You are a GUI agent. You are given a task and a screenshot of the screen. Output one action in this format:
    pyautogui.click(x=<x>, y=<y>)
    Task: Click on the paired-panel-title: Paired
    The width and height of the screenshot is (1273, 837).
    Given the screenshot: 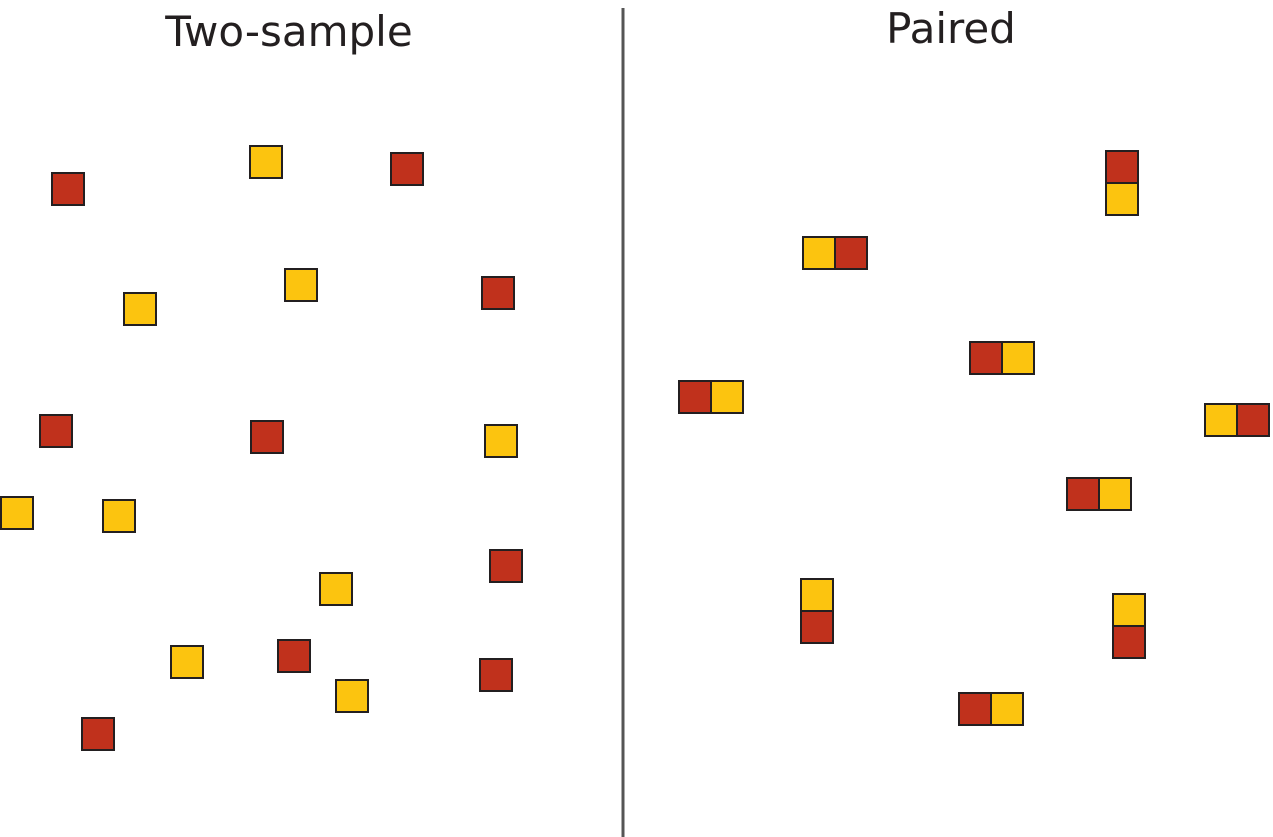 What is the action you would take?
    pyautogui.click(x=951, y=28)
    